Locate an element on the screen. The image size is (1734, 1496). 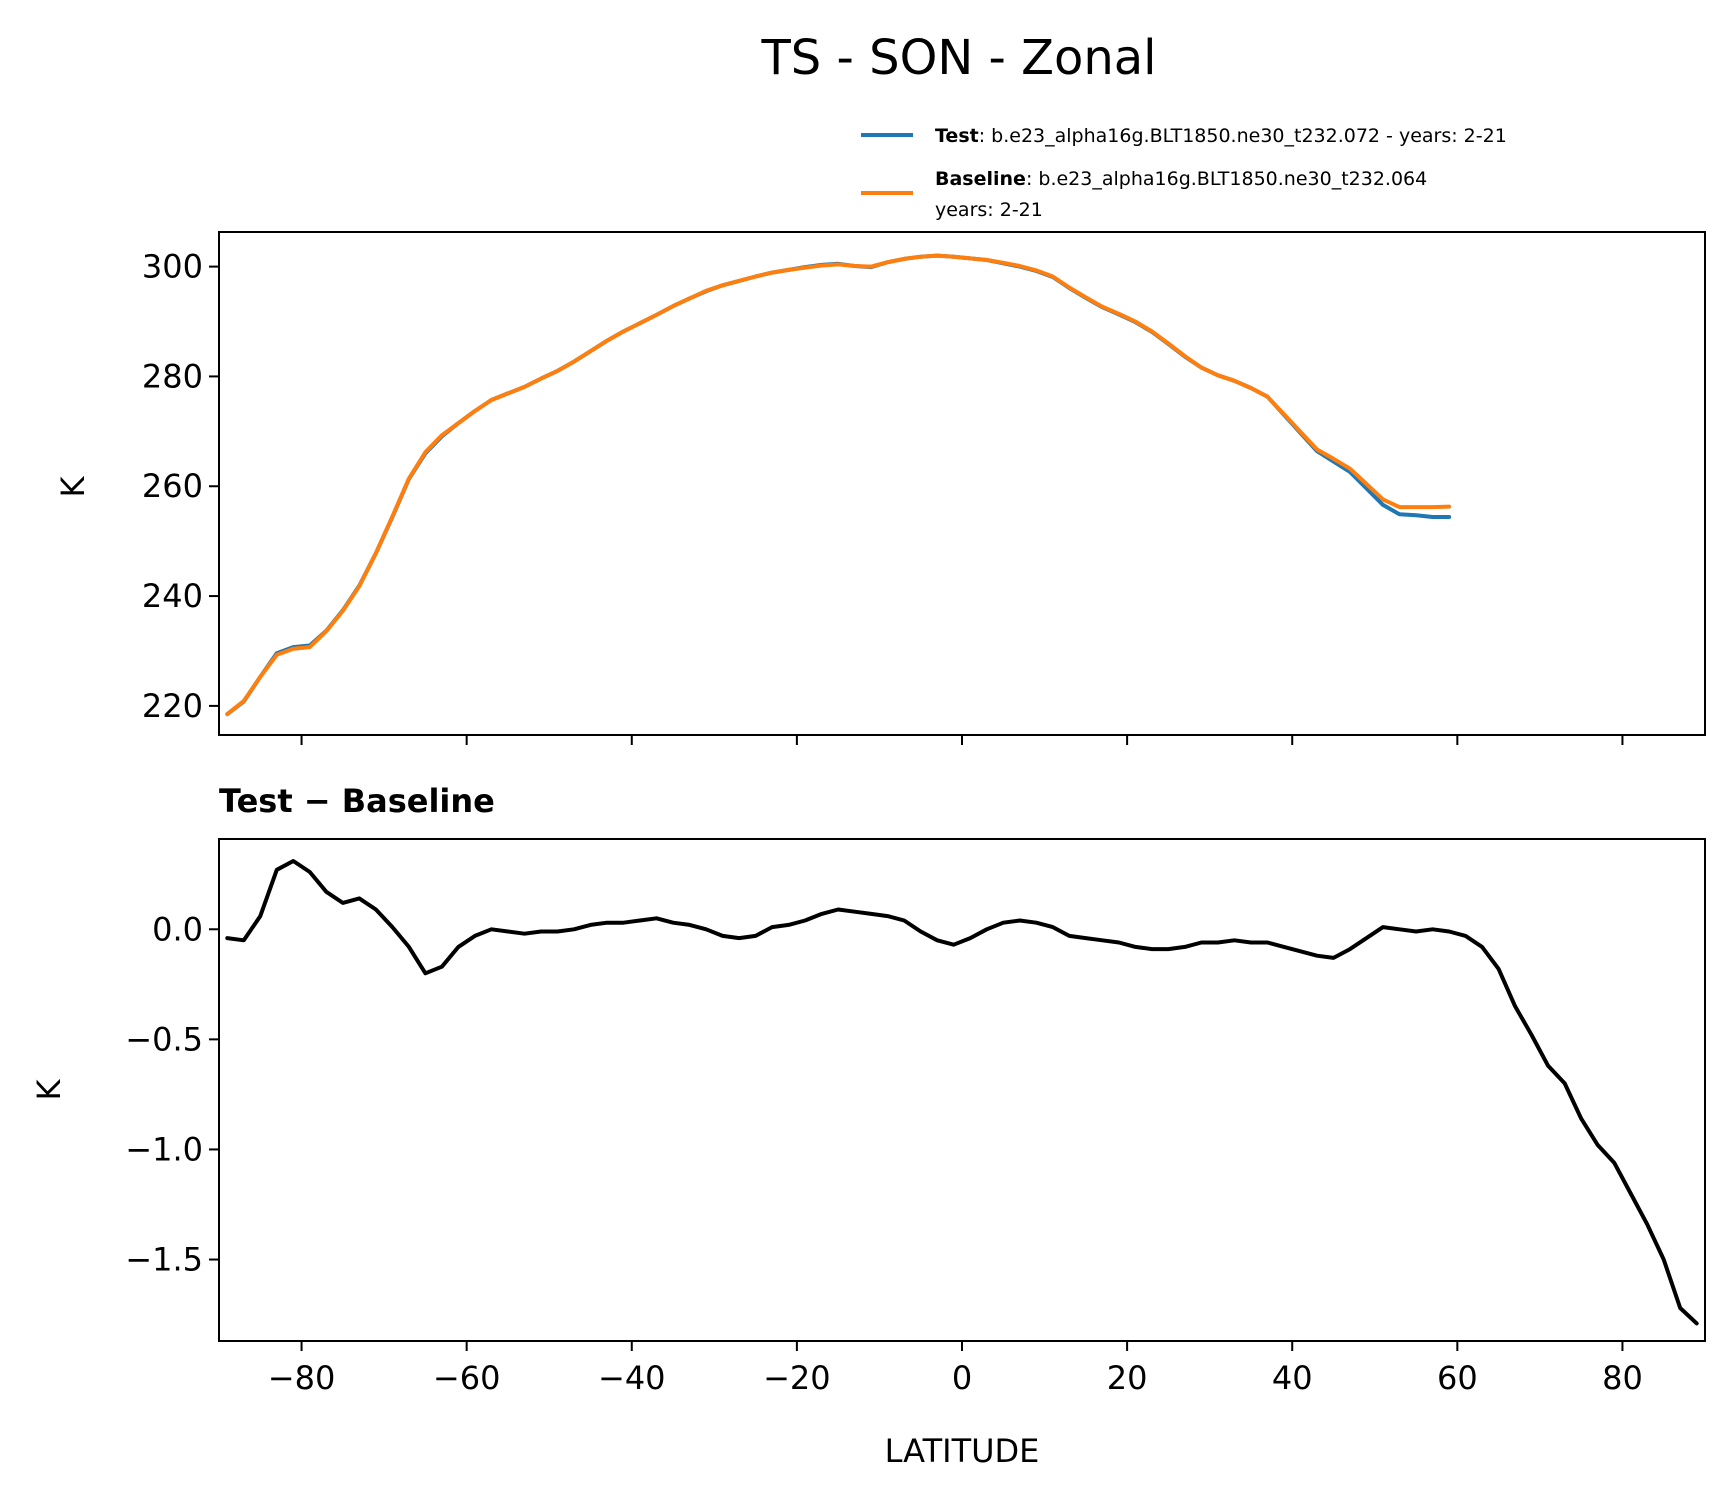
x-tick-label: 20 is located at coordinates (1127, 1378).